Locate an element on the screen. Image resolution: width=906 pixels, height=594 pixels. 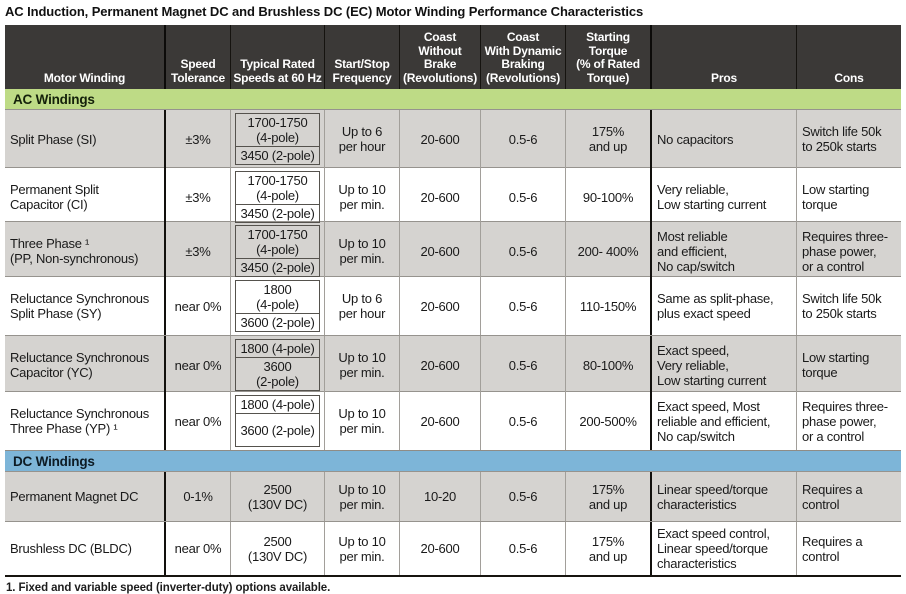
header-pros: Pros is located at coordinates (724, 57).